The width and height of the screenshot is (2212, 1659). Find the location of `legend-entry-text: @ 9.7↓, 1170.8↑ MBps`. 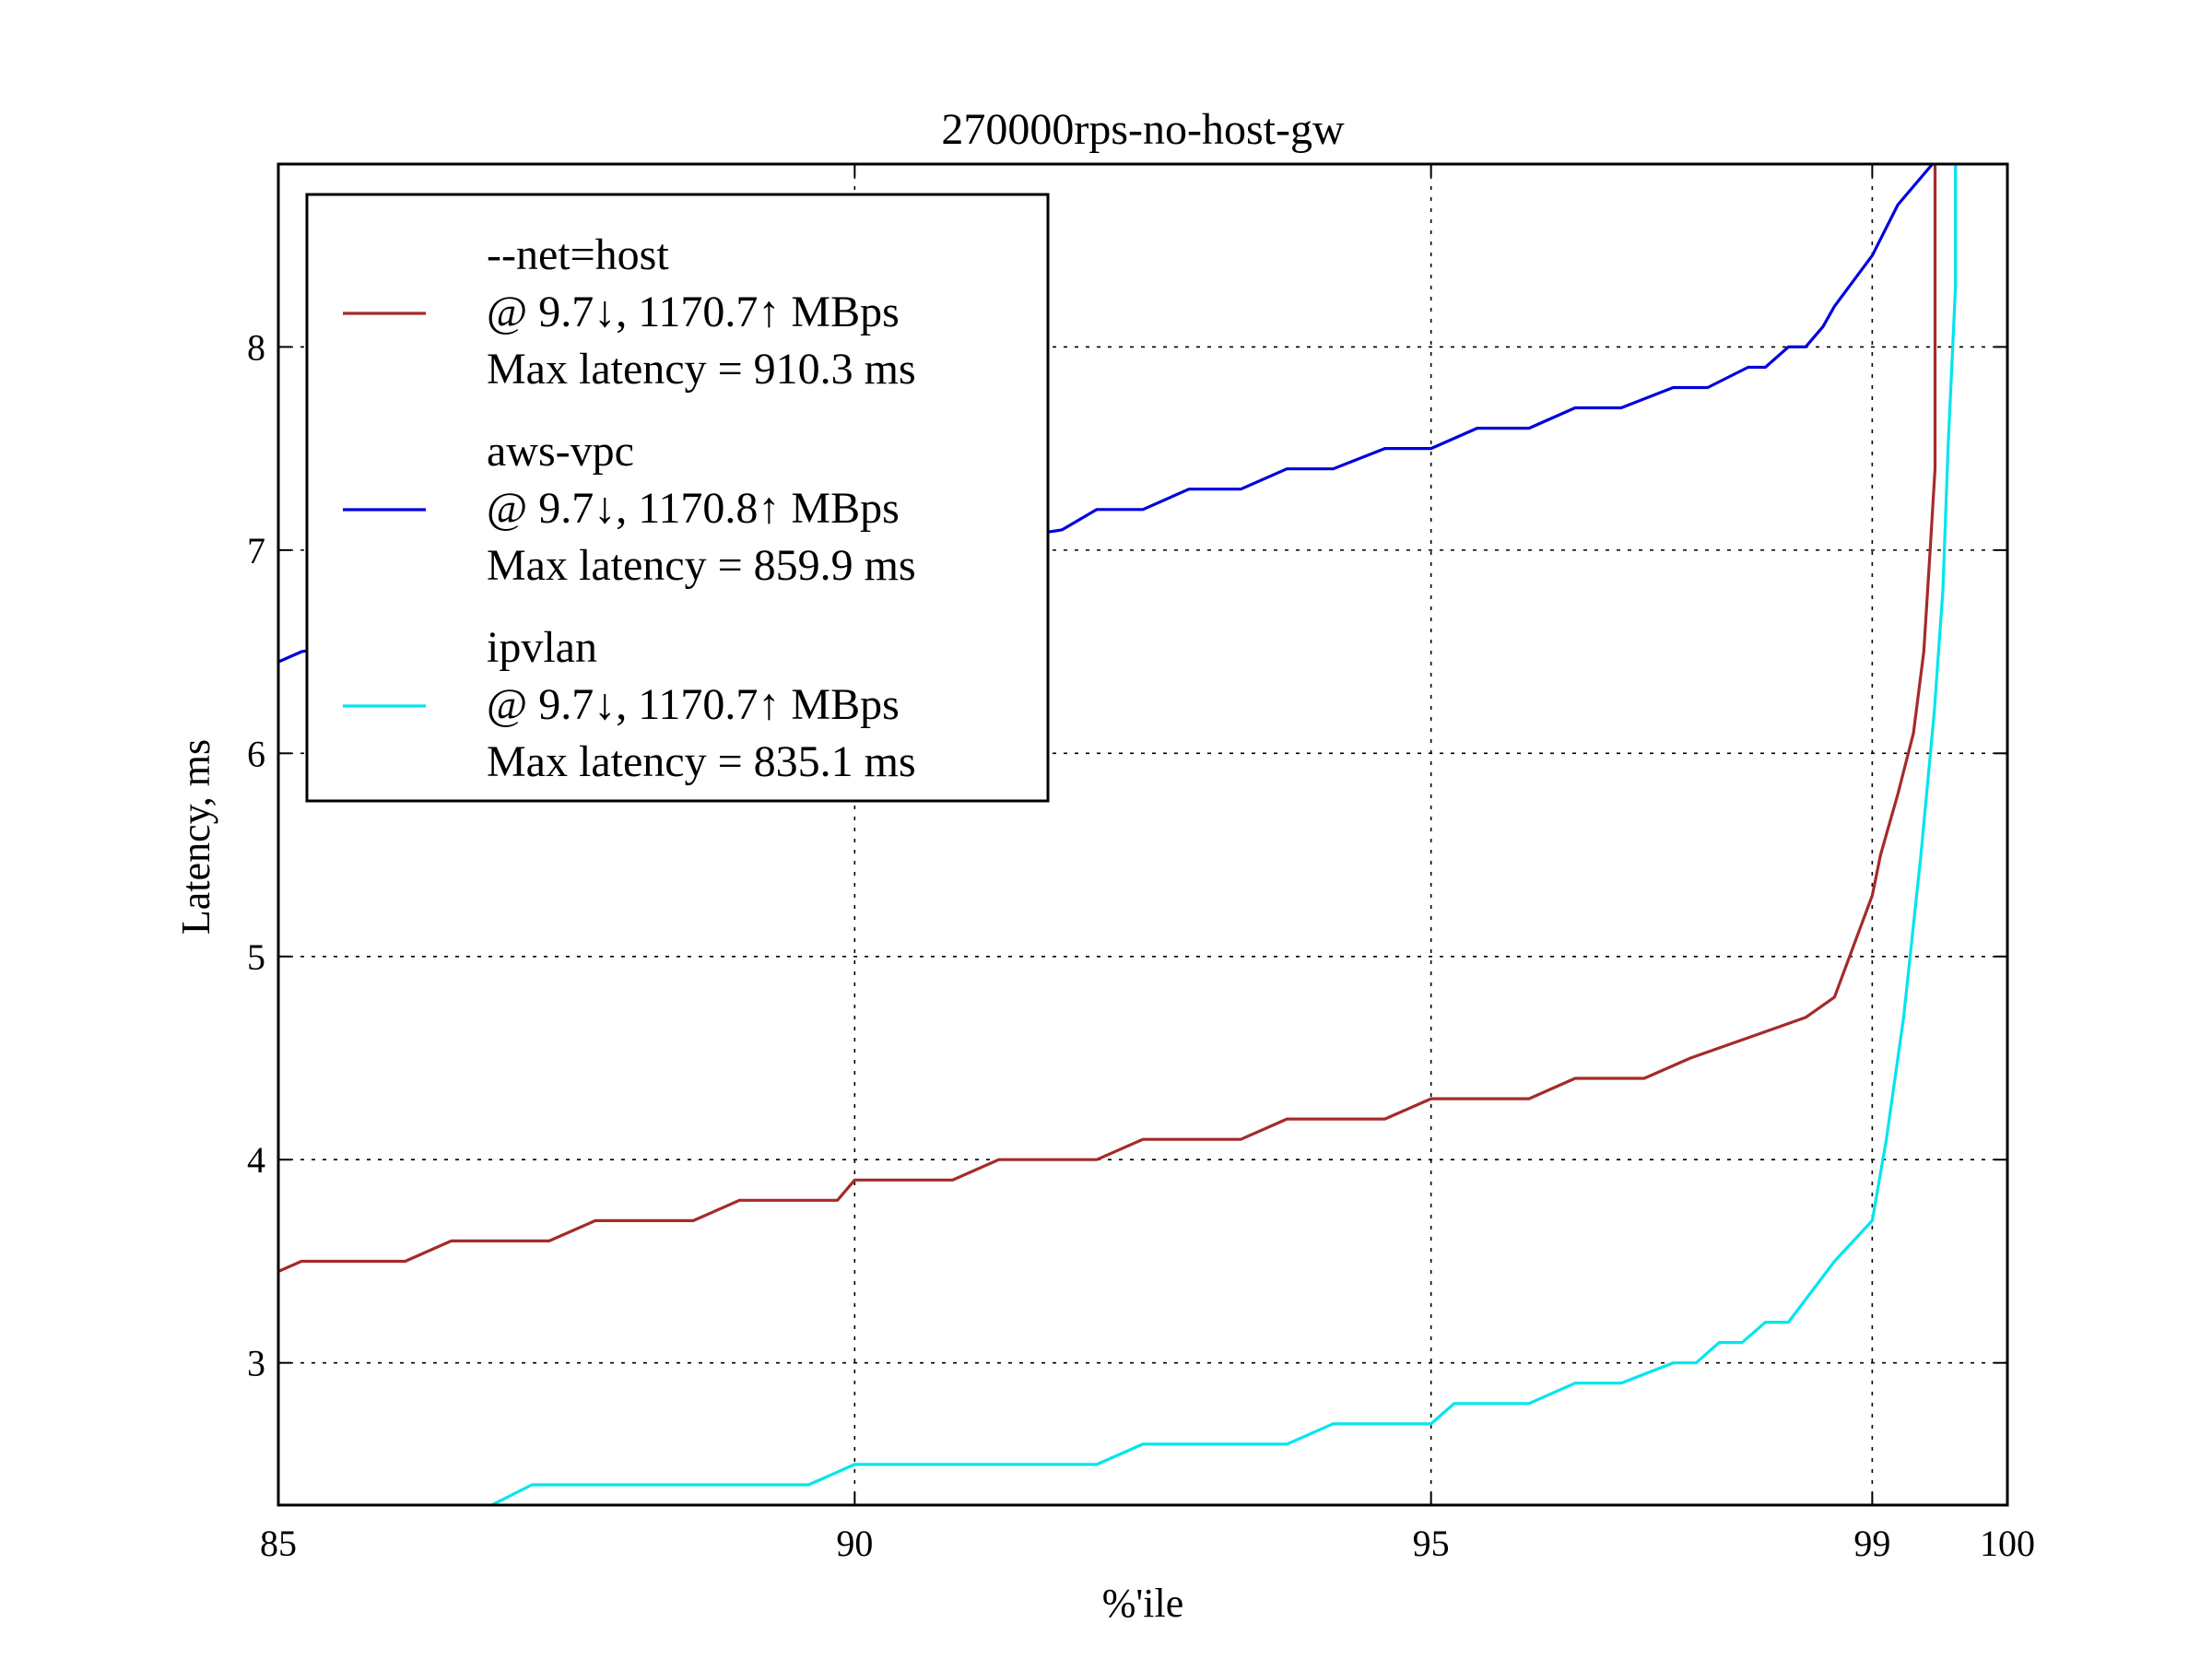

legend-entry-text: @ 9.7↓, 1170.8↑ MBps is located at coordinates (693, 508).